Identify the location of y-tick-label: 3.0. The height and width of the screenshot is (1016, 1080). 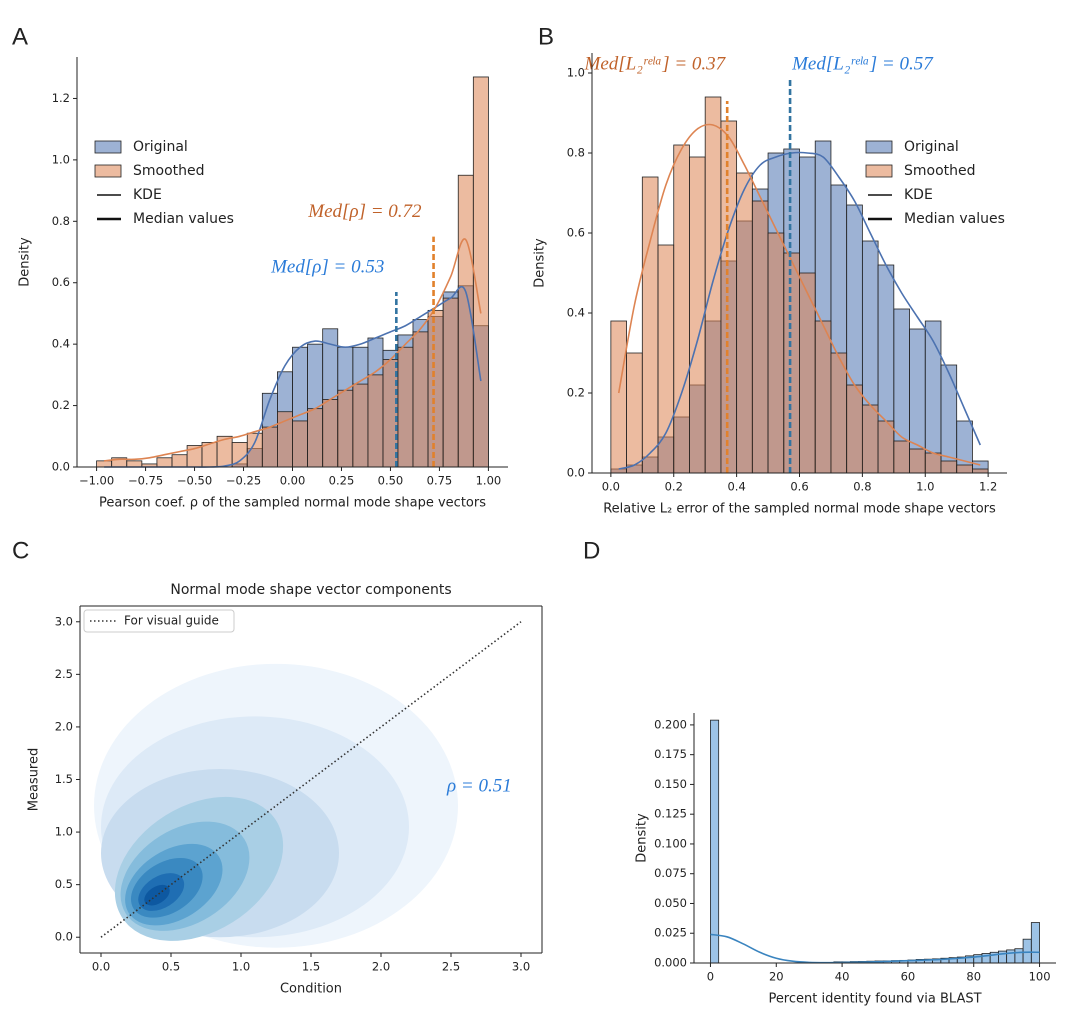
(64, 621).